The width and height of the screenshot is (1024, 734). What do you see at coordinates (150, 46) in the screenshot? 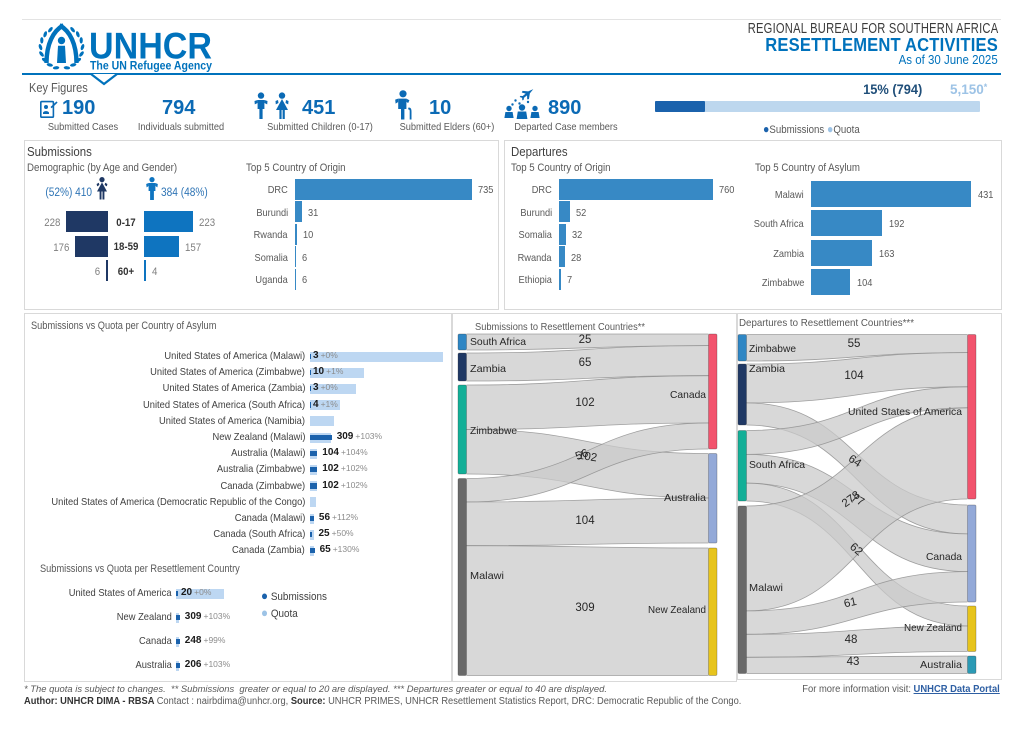
I see `svg-text: UNHCR` at bounding box center [150, 46].